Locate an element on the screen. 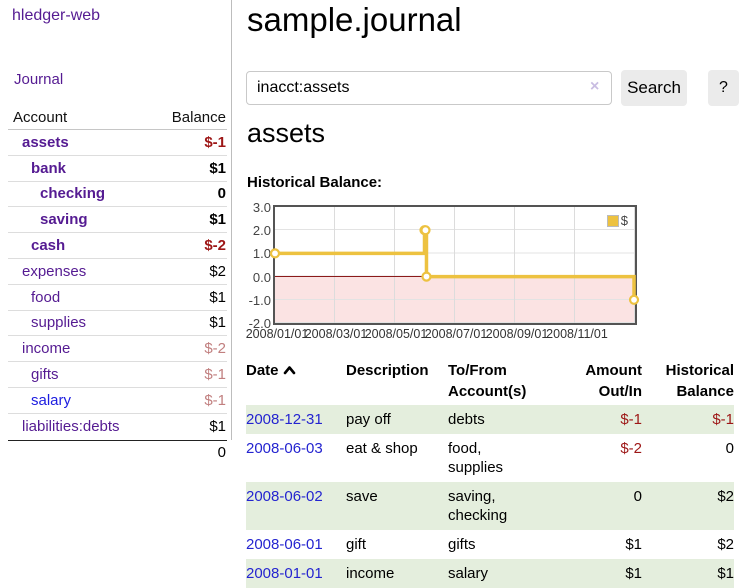 The image size is (742, 588). sidebar-account-row: food $1 is located at coordinates (117, 298).